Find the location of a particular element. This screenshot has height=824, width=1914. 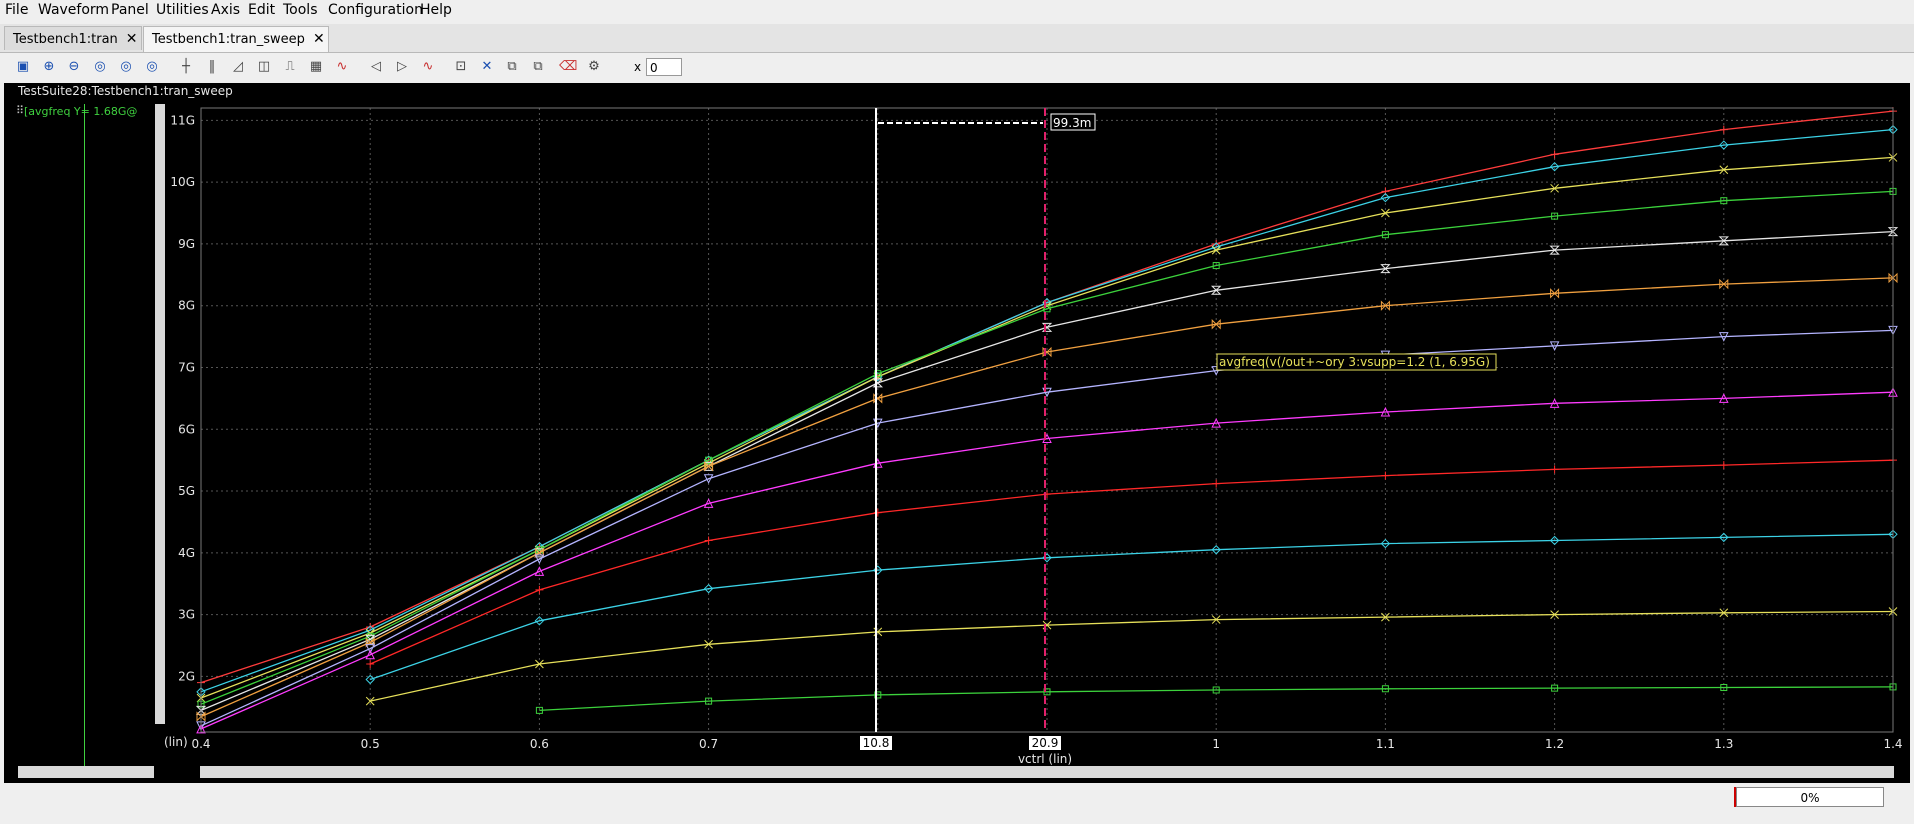

zoom-out-icon: ⊖ is located at coordinates (74, 66).